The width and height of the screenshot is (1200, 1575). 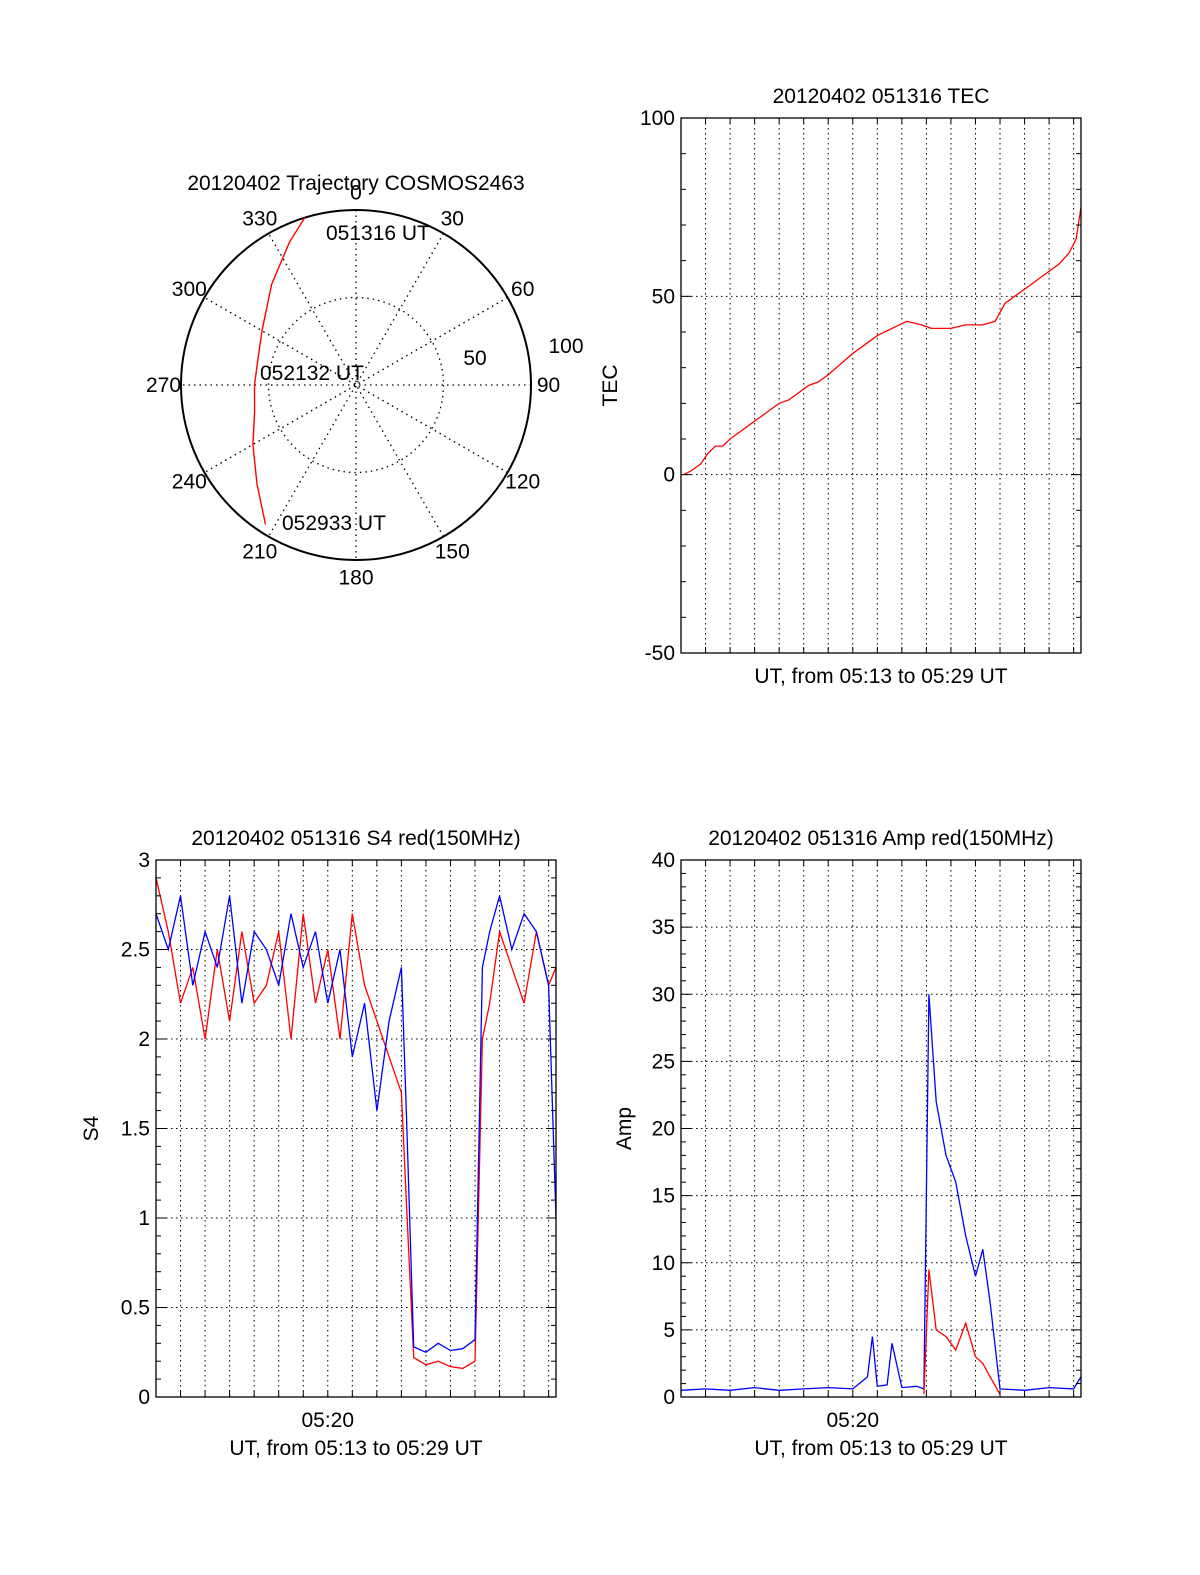 What do you see at coordinates (669, 1330) in the screenshot?
I see `panel-amp-ytick-label: 5` at bounding box center [669, 1330].